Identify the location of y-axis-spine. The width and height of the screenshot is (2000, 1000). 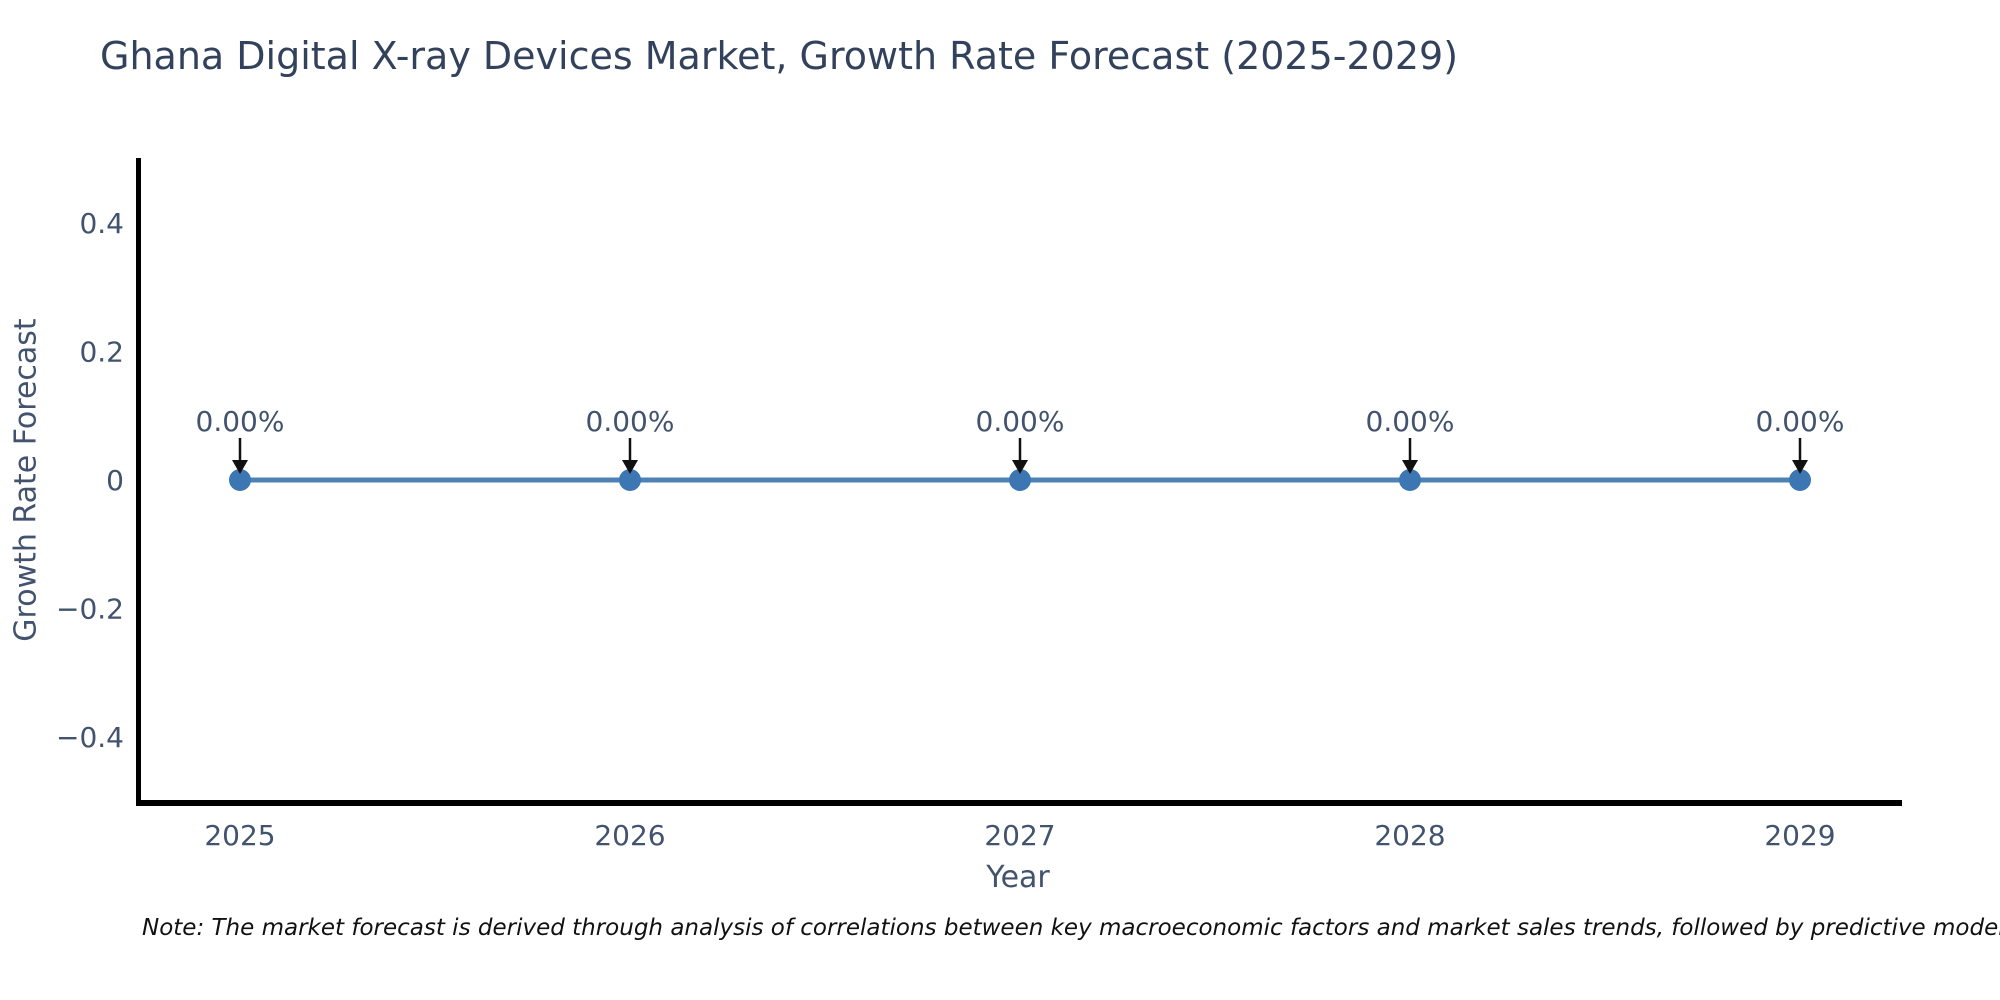
(138, 482).